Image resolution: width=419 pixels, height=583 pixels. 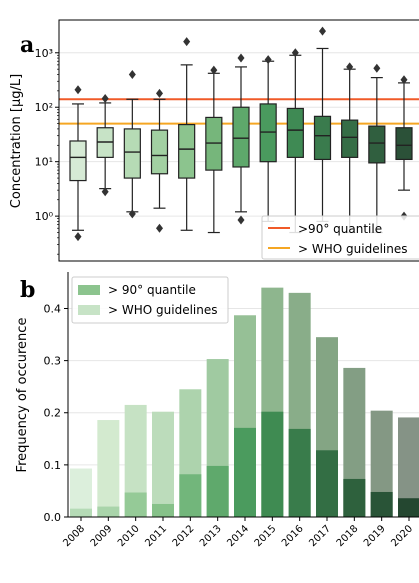 What do you see at coordinates (266, 536) in the screenshot?
I see `x-tick-label: 2015` at bounding box center [266, 536].